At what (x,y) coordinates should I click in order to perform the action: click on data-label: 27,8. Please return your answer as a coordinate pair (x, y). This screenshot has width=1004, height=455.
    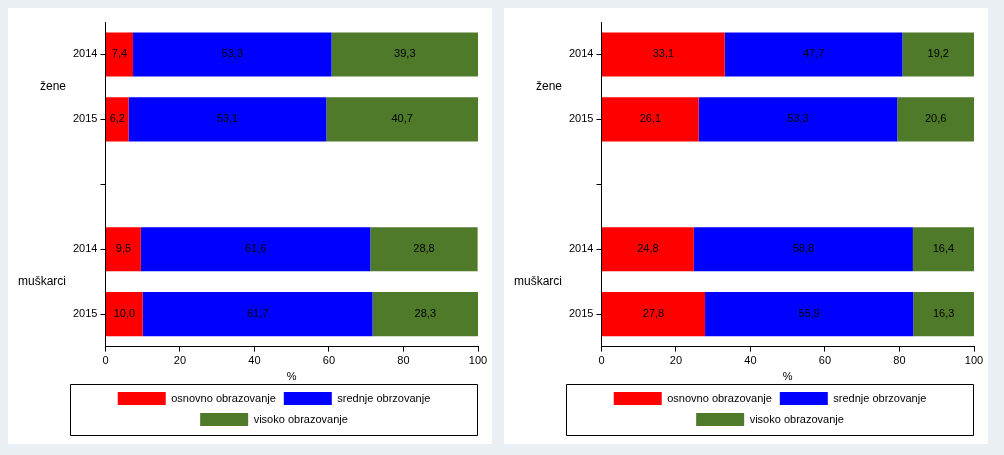
    Looking at the image, I should click on (653, 313).